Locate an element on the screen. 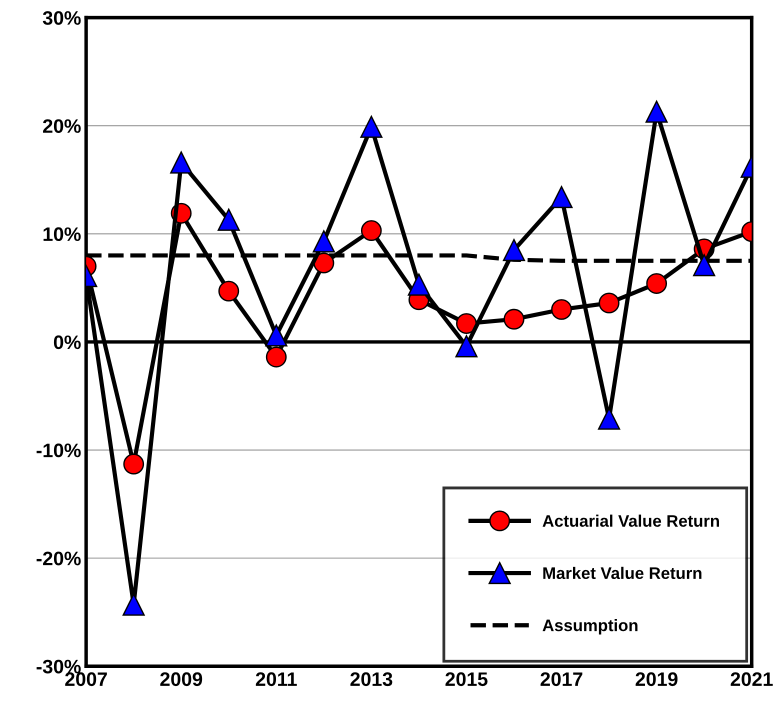 The height and width of the screenshot is (705, 783). y-tick-label: -10% is located at coordinates (58, 450).